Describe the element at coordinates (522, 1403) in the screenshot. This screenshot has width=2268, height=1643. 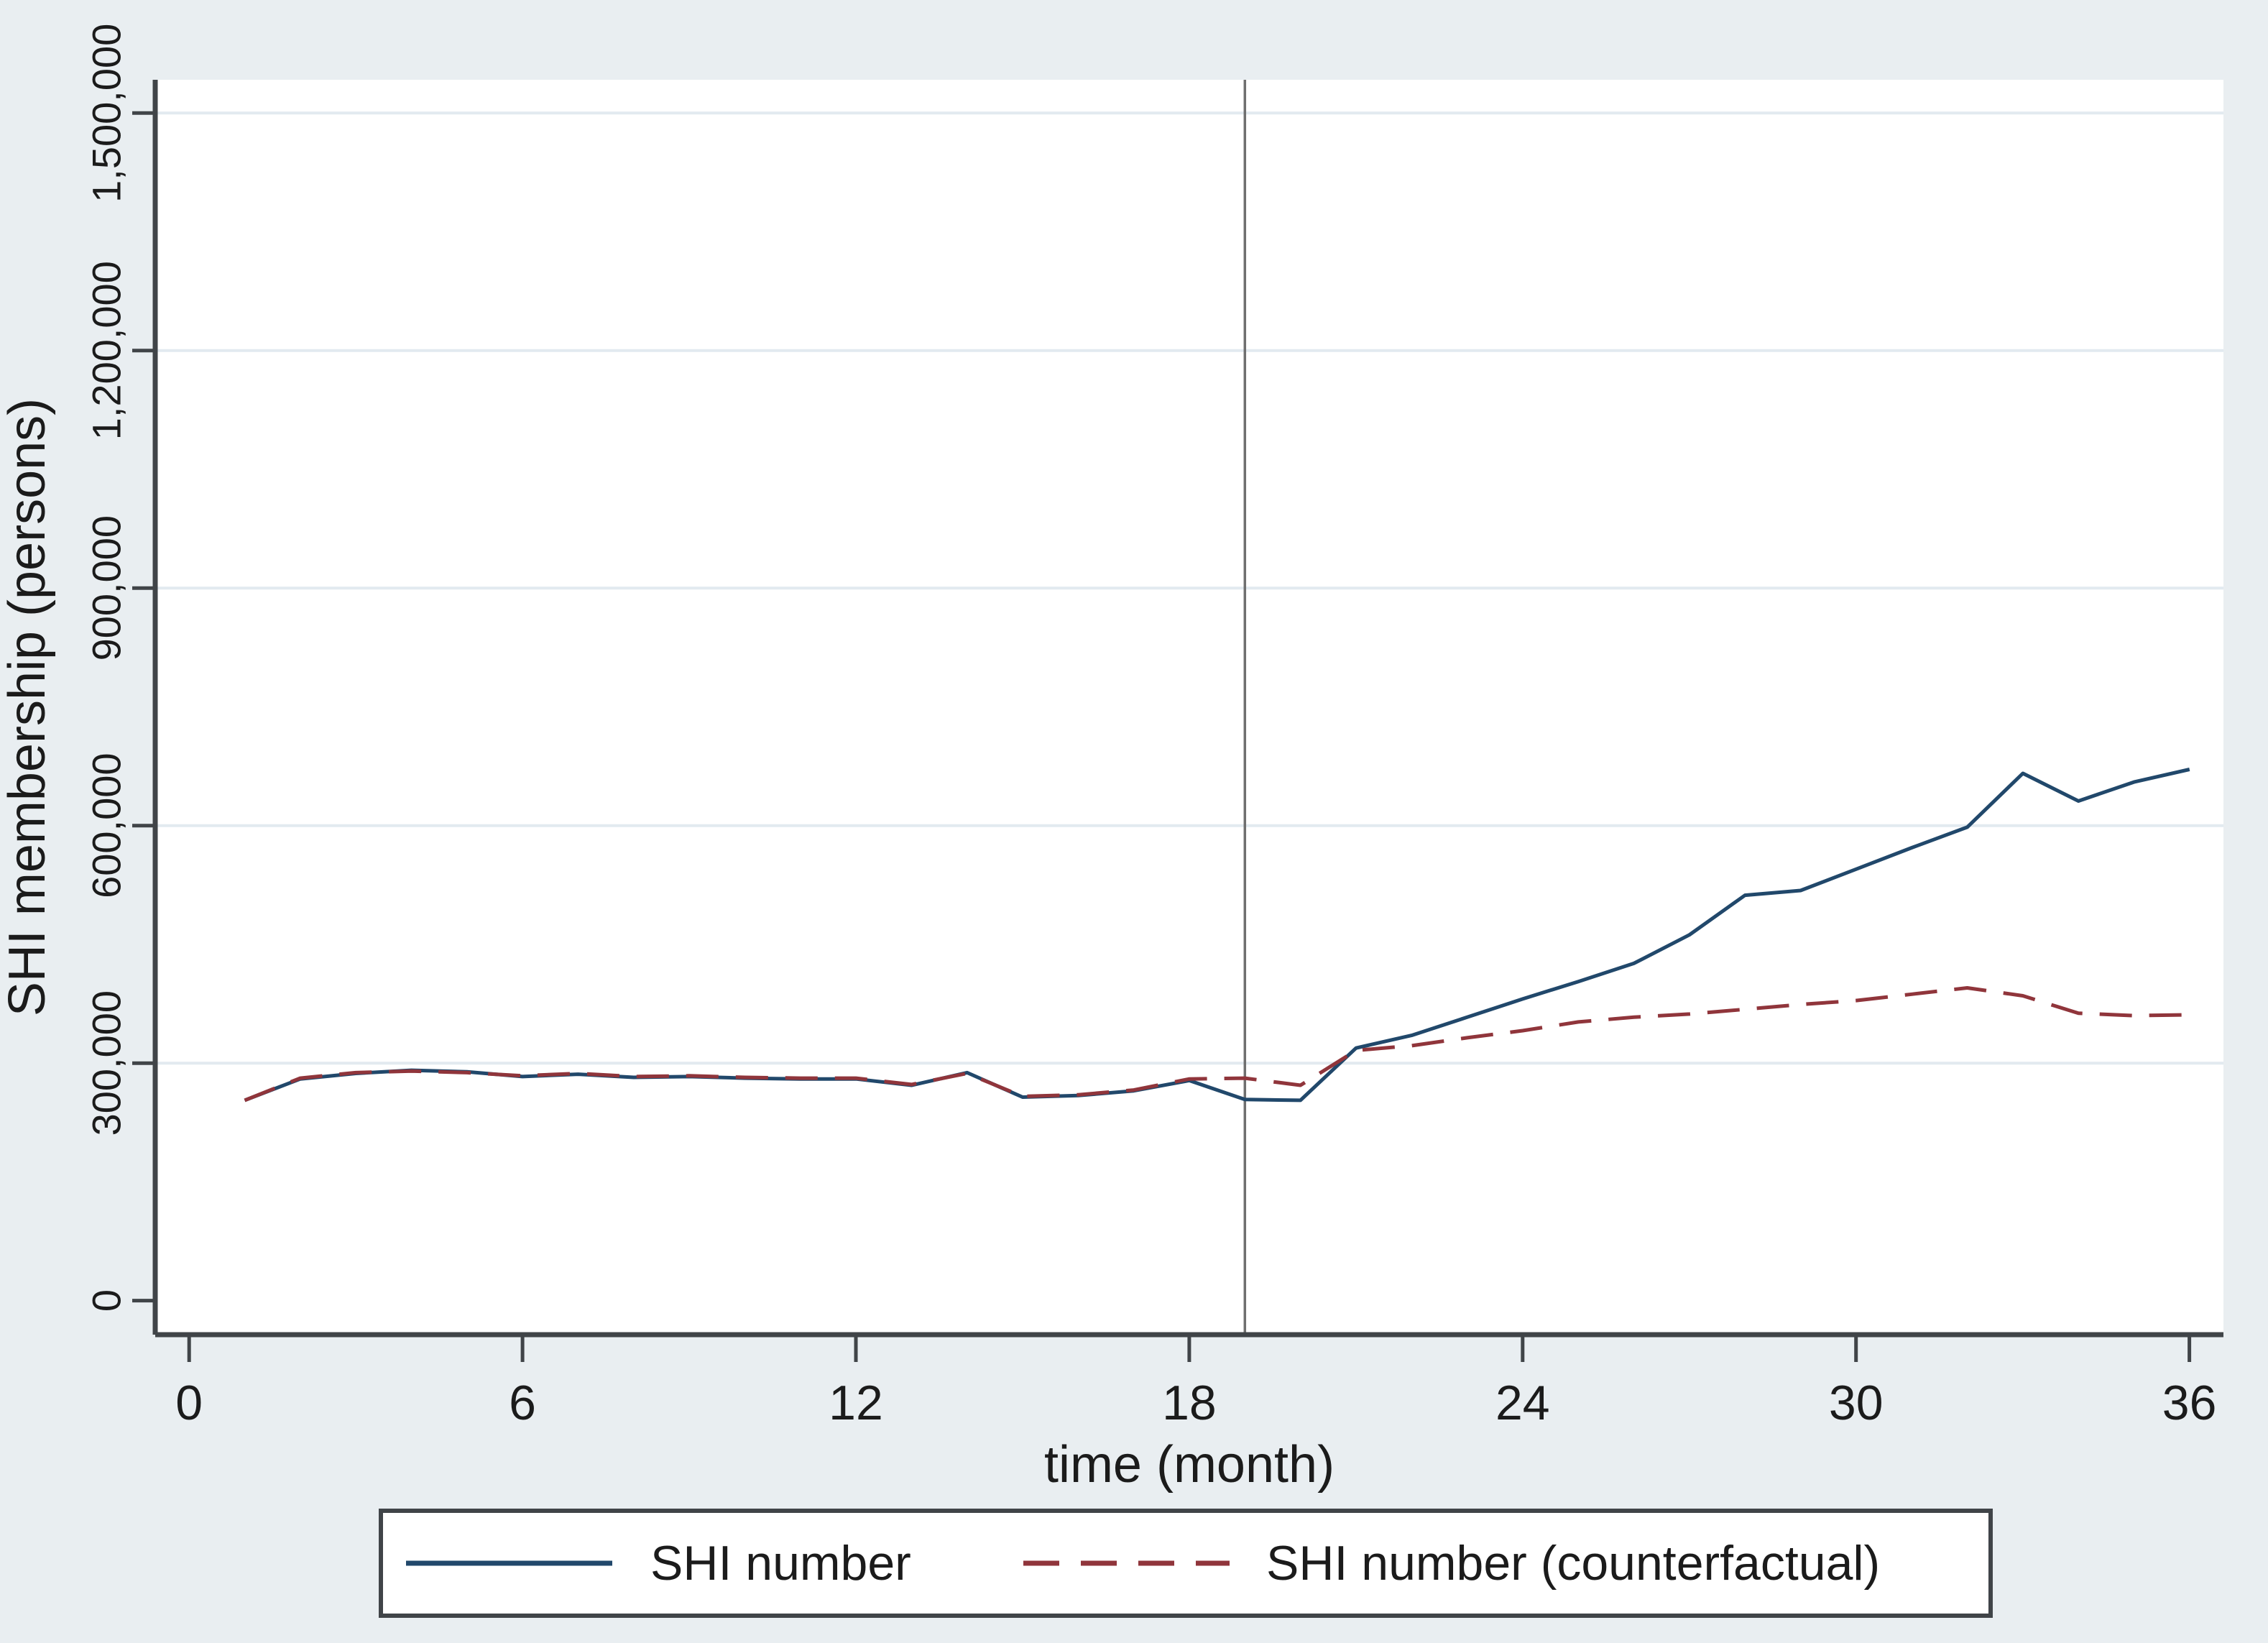
I see `x-tick-label-6: 6` at that location.